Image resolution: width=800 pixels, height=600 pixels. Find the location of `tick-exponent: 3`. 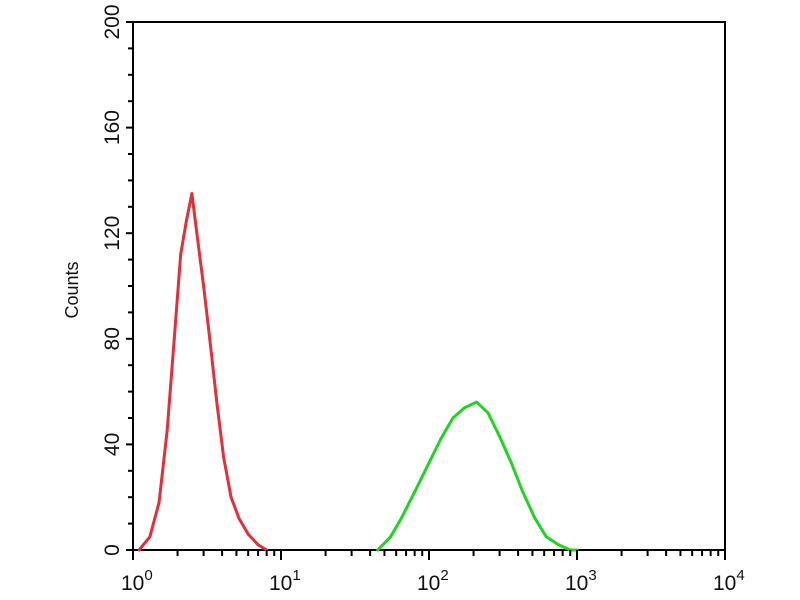

tick-exponent: 3 is located at coordinates (592, 575).